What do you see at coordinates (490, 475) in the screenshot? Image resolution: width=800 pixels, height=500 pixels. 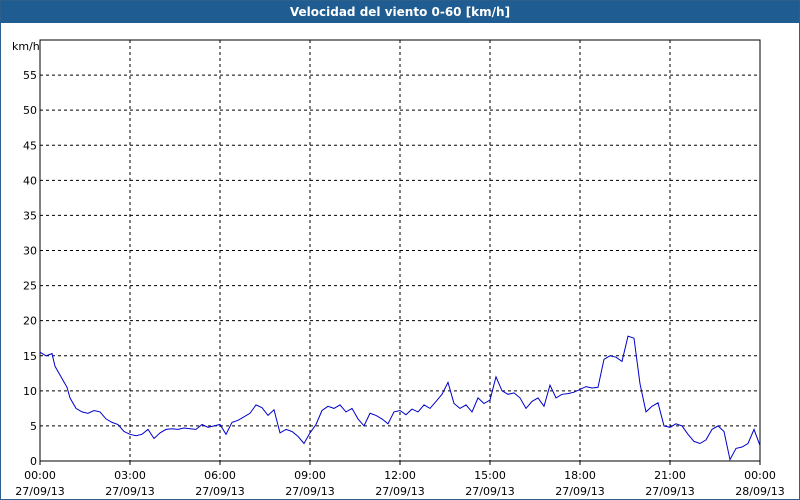 I see `x-tick-time: 15:00` at bounding box center [490, 475].